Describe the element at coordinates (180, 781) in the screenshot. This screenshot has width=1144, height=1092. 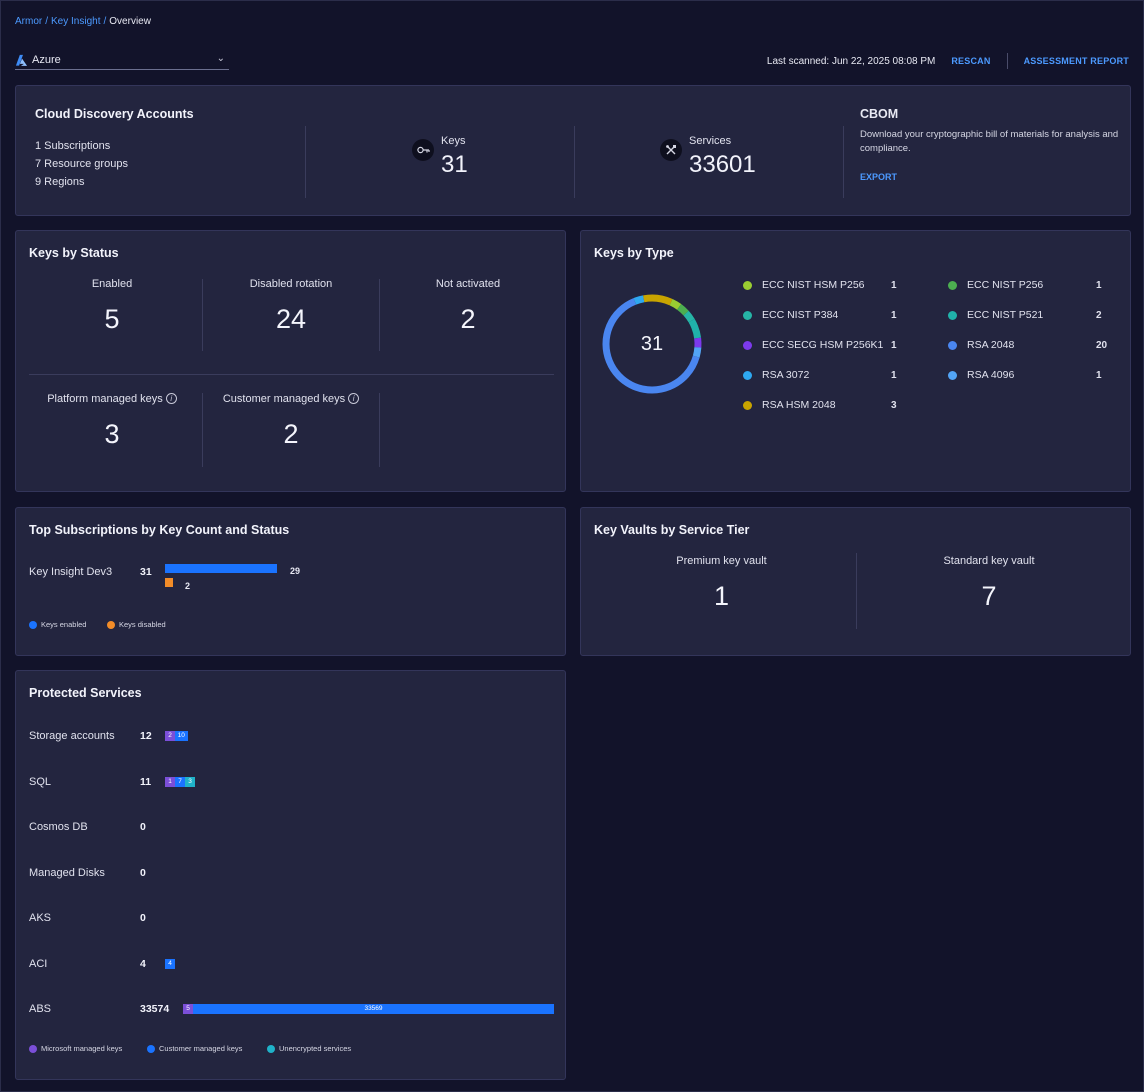
I see `service-bar-segment-customer: 7` at that location.